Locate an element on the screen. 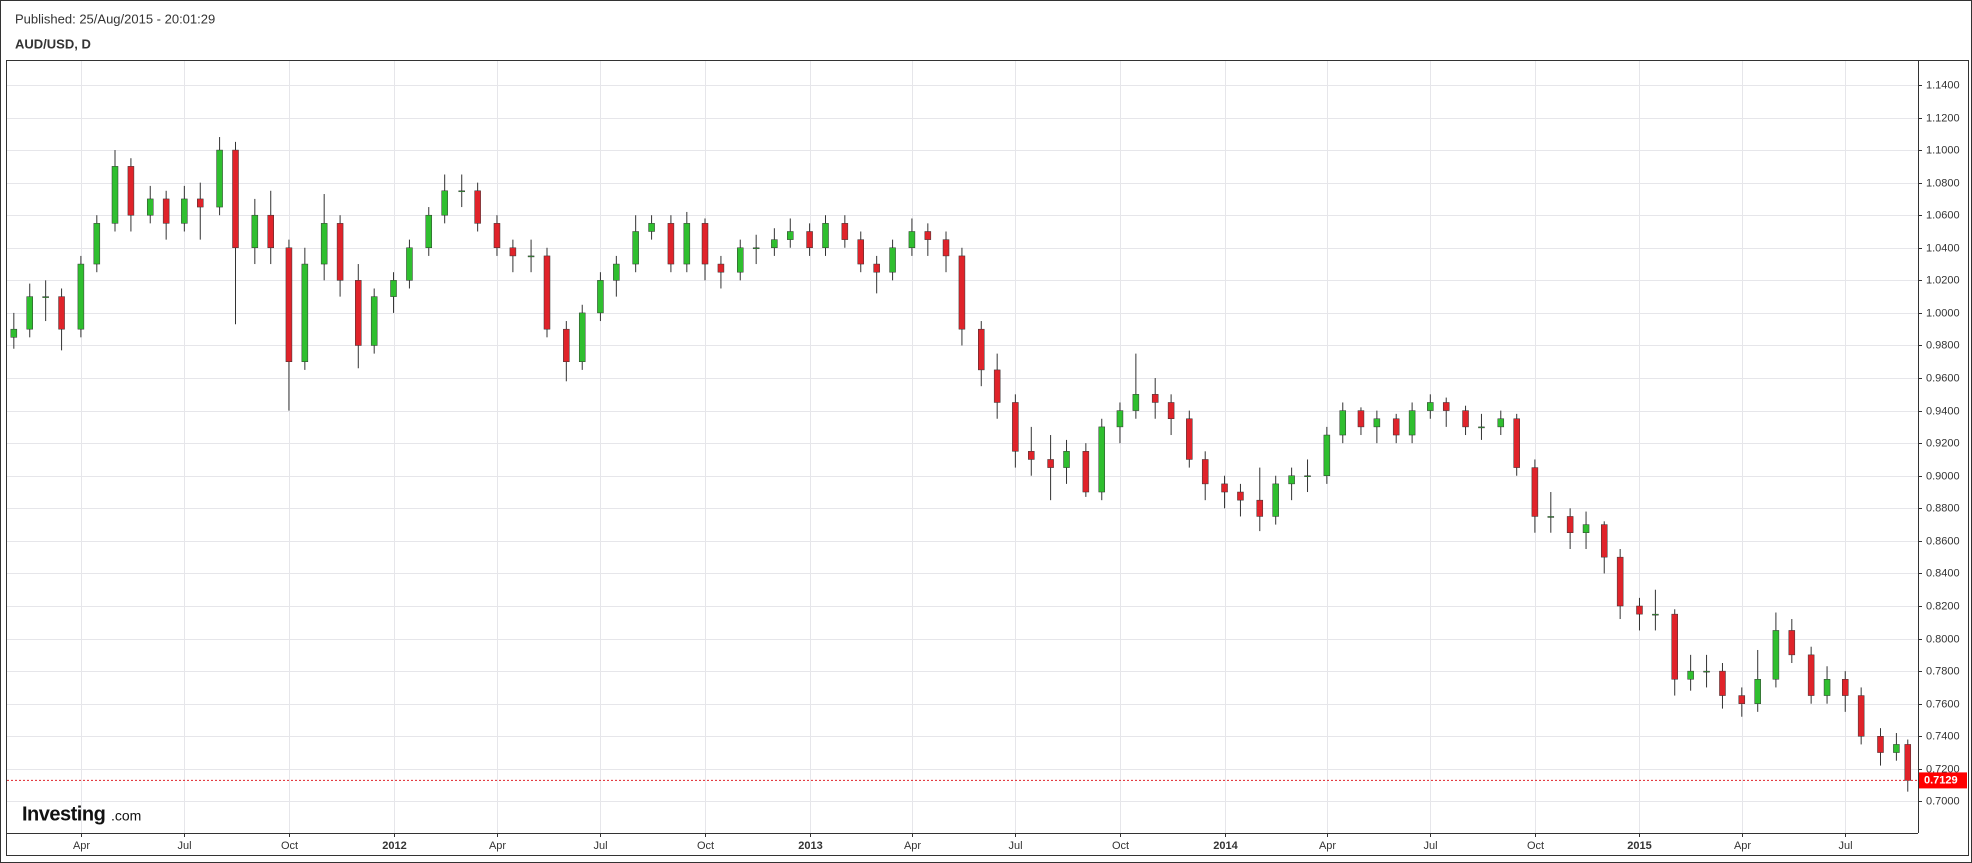  published: Published: 25/Aug/2015 - 20:01:29 is located at coordinates (115, 18).